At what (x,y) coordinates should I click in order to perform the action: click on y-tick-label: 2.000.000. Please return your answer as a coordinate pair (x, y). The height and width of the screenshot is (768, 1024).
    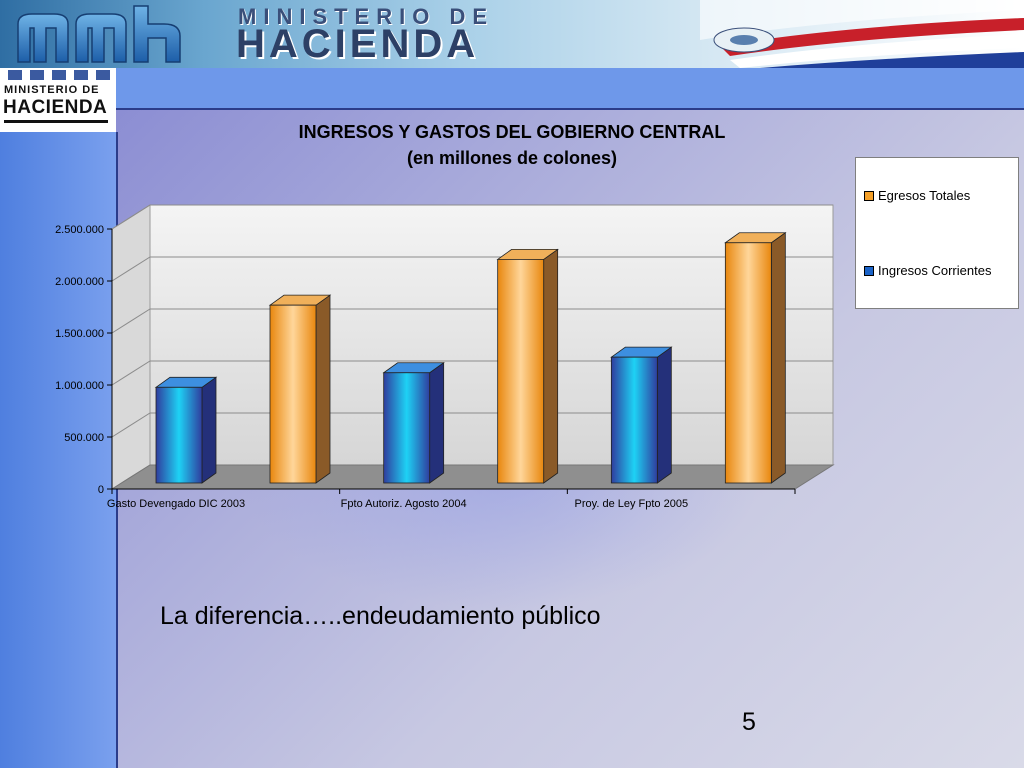
    Looking at the image, I should click on (79, 282).